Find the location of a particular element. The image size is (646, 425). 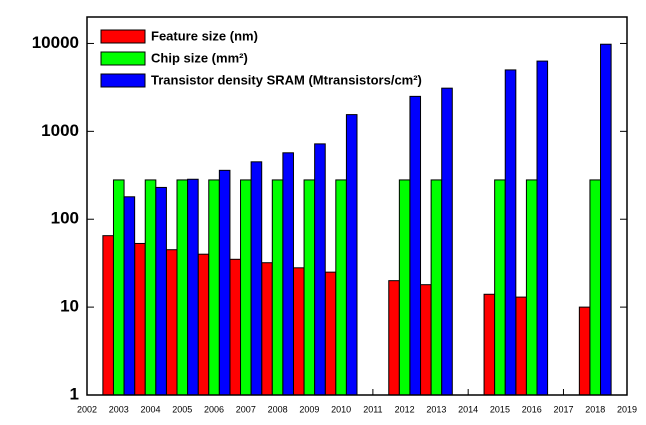

x-tick-label: 2013 is located at coordinates (436, 409).